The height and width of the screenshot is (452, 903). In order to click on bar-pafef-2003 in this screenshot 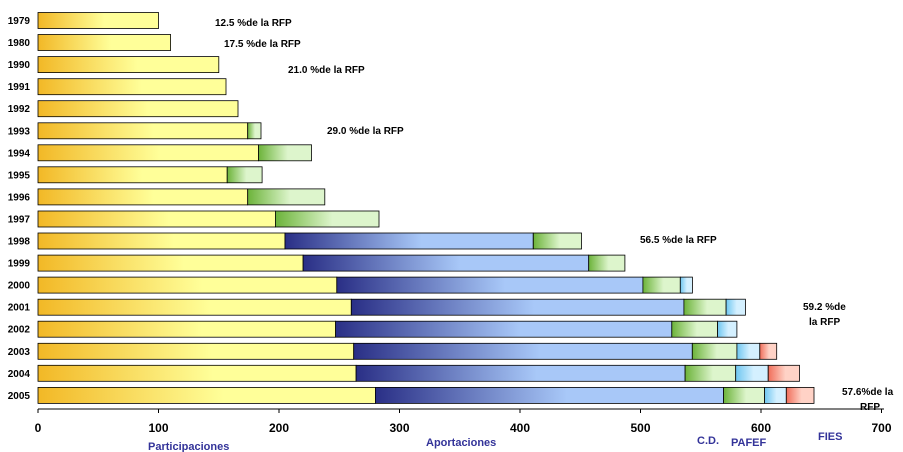, I will do `click(748, 351)`.